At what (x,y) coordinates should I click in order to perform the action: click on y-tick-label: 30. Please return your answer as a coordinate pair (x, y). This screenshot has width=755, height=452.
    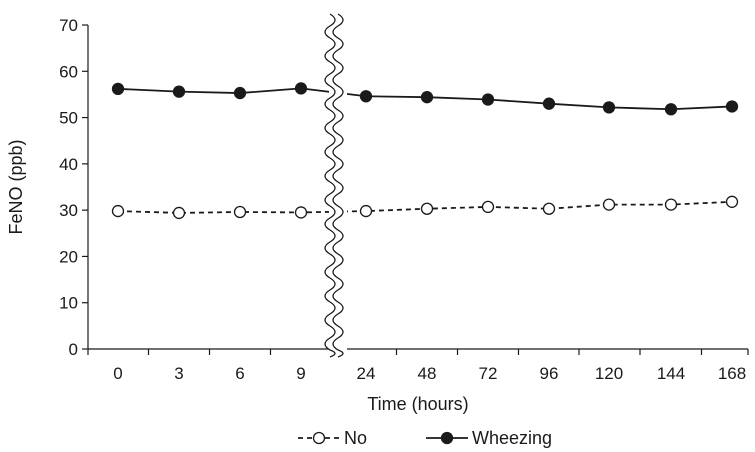
    Looking at the image, I should click on (68, 210).